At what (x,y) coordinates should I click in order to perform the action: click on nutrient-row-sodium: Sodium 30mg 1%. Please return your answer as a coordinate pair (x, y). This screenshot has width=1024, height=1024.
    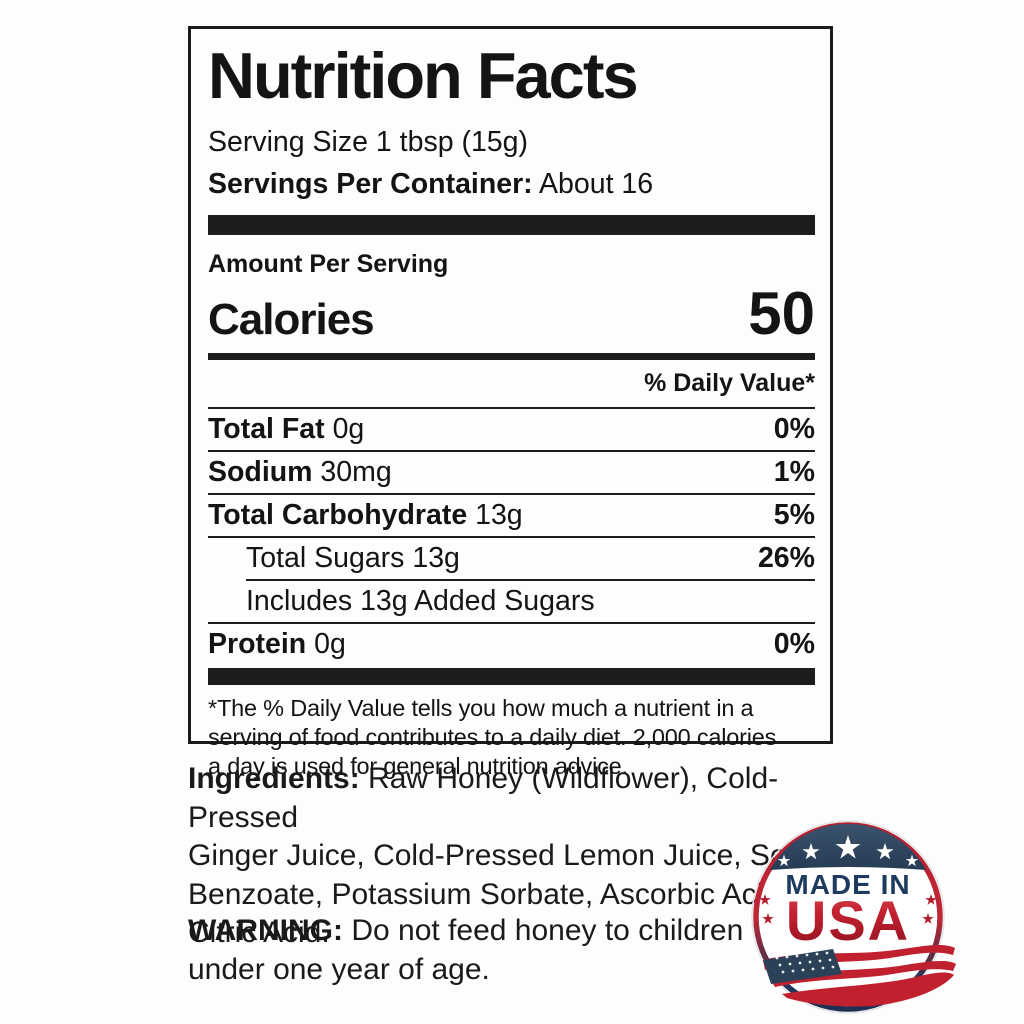
    Looking at the image, I should click on (511, 471).